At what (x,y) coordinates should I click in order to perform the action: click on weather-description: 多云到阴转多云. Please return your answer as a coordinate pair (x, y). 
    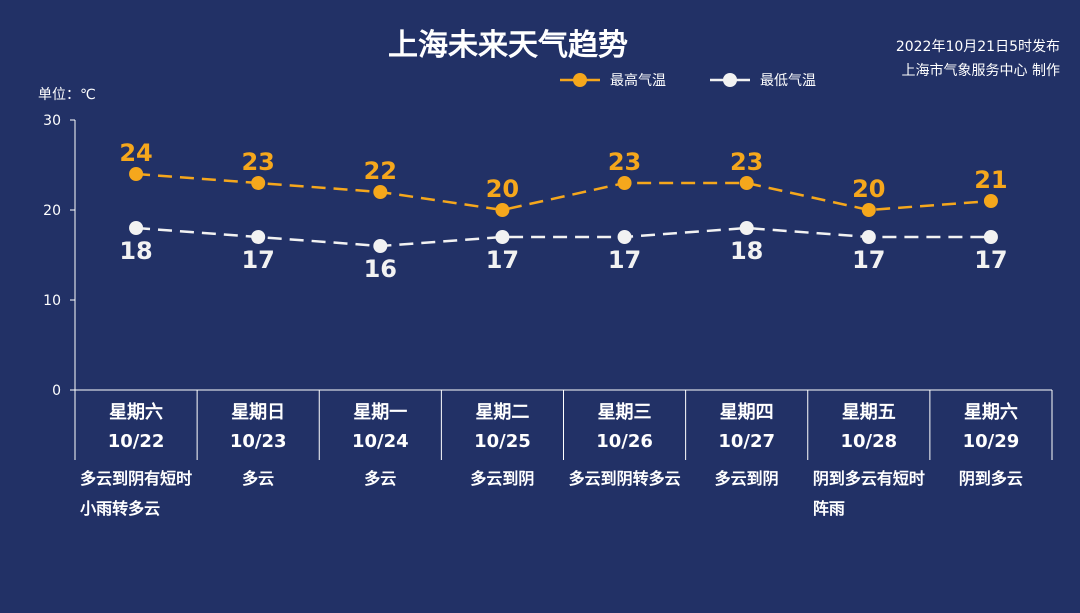
    Looking at the image, I should click on (624, 478).